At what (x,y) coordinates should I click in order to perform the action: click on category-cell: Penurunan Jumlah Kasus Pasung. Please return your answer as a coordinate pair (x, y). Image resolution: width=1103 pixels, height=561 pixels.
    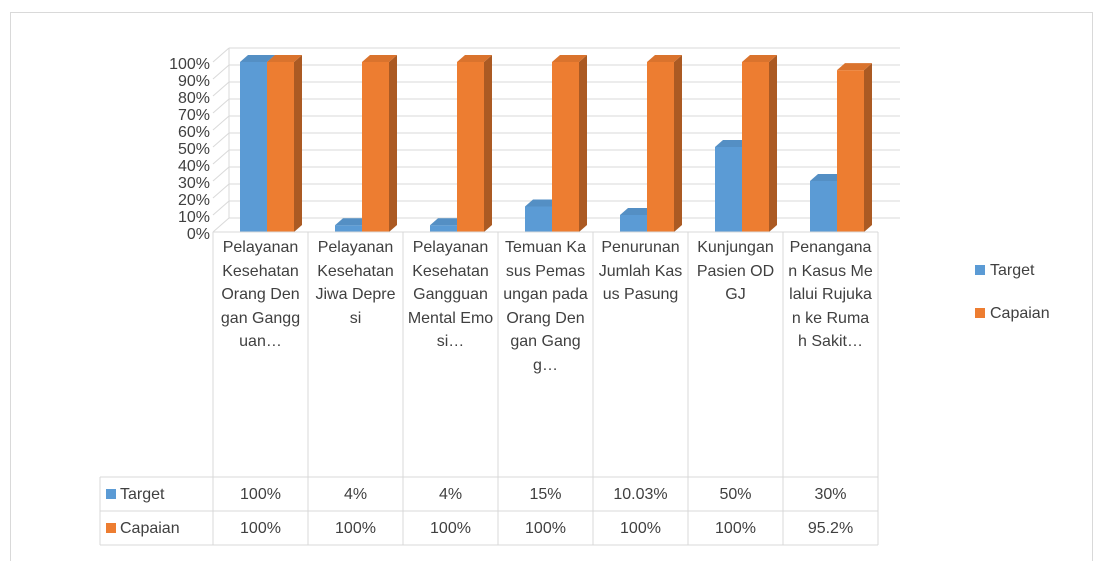
    Looking at the image, I should click on (640, 271).